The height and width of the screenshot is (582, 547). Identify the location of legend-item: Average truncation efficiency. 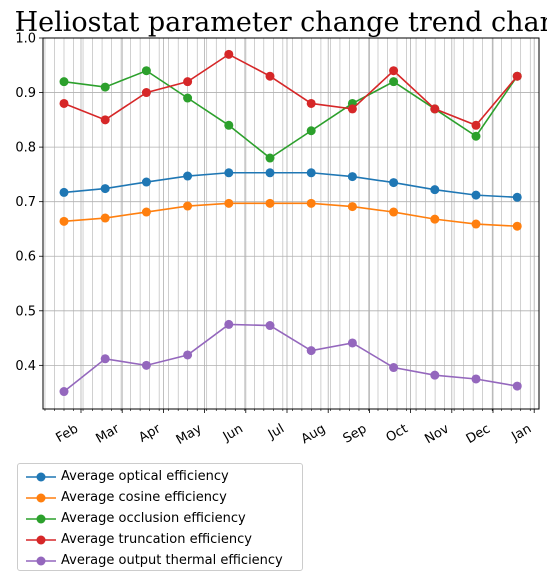
(160, 540).